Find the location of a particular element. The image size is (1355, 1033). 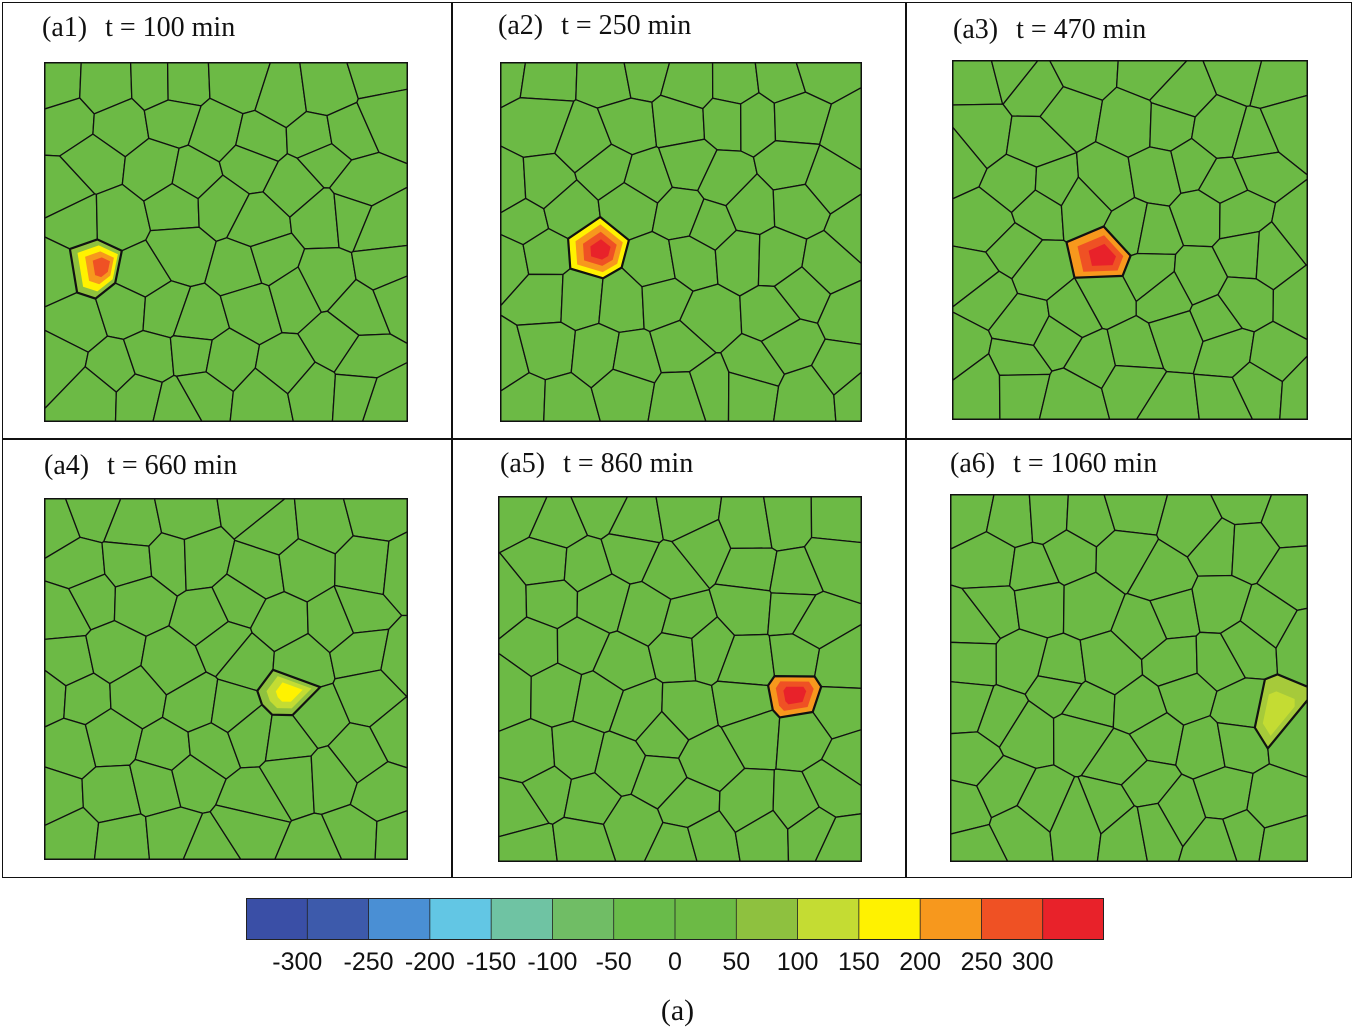

mesh-panel-a1 is located at coordinates (226, 242).